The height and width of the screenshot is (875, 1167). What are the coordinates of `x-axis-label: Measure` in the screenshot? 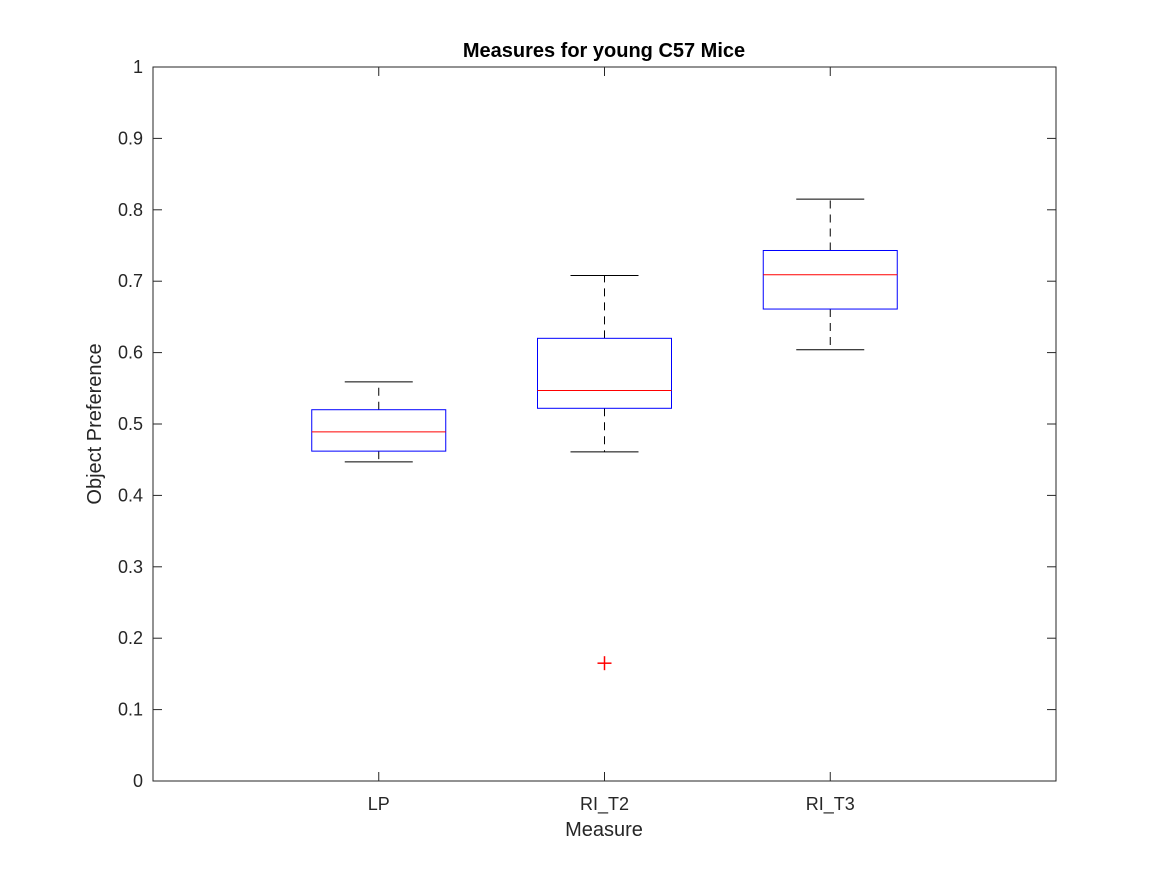 It's located at (604, 830).